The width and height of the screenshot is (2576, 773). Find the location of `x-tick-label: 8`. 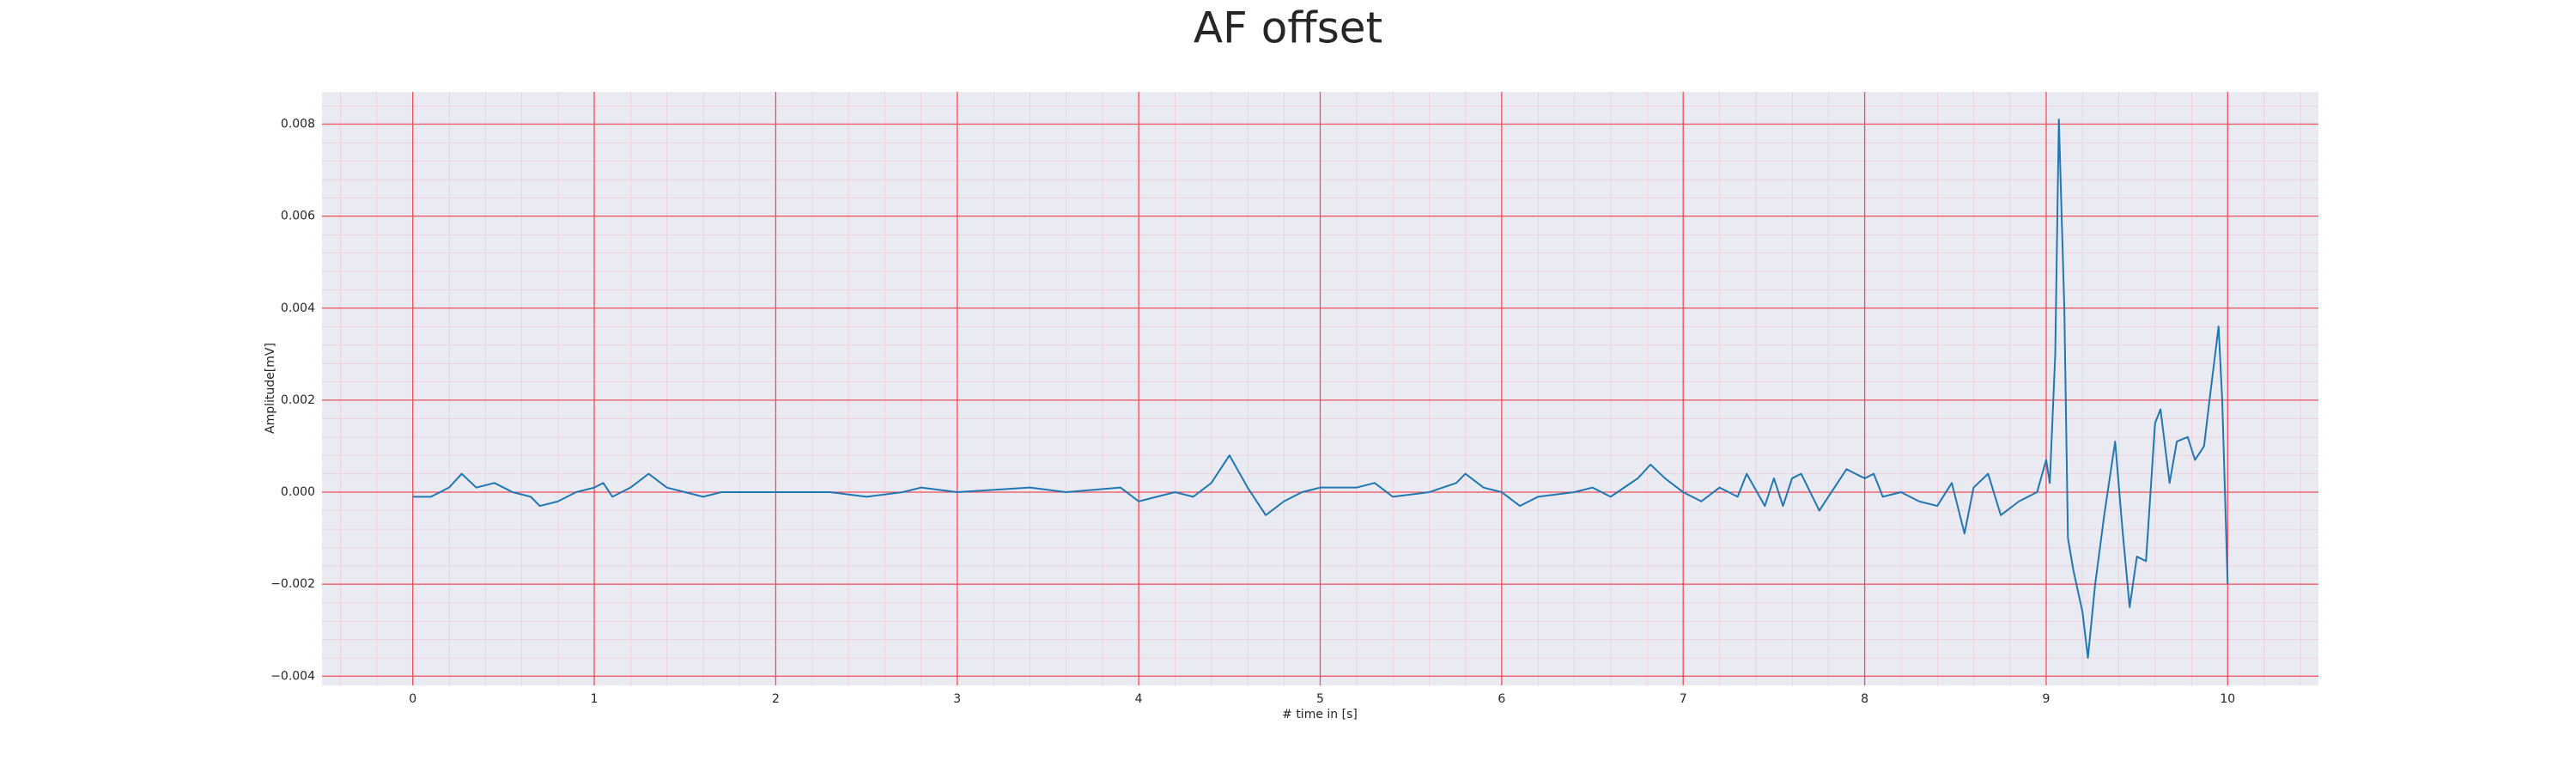

x-tick-label: 8 is located at coordinates (1865, 699).